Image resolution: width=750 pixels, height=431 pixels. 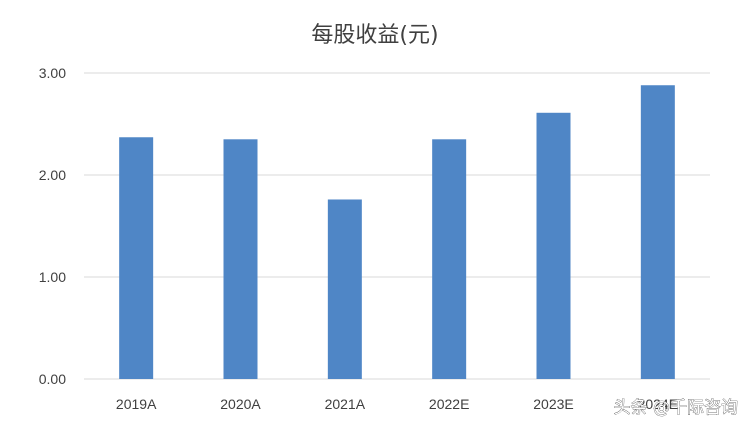 I want to click on x-tick-label: 2020A, so click(x=240, y=404).